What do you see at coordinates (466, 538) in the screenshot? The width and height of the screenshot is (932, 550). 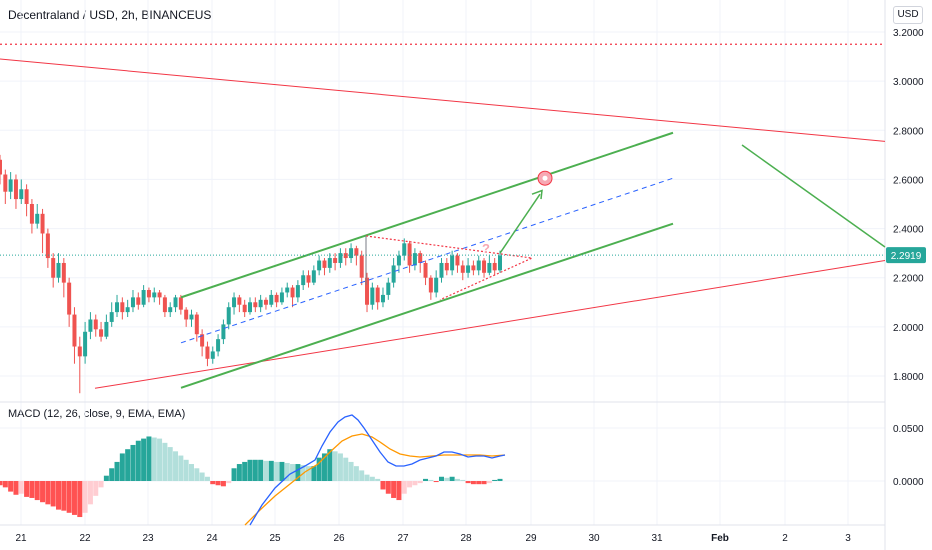 I see `time-tick-label: 28` at bounding box center [466, 538].